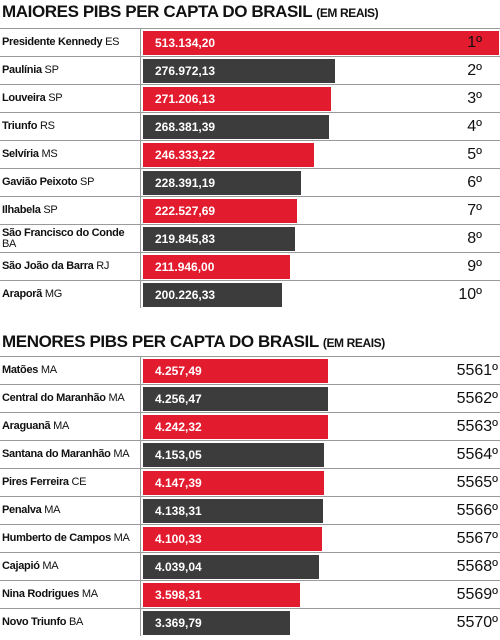 The image size is (500, 640). I want to click on category-label: Selvíria MS, so click(70, 154).